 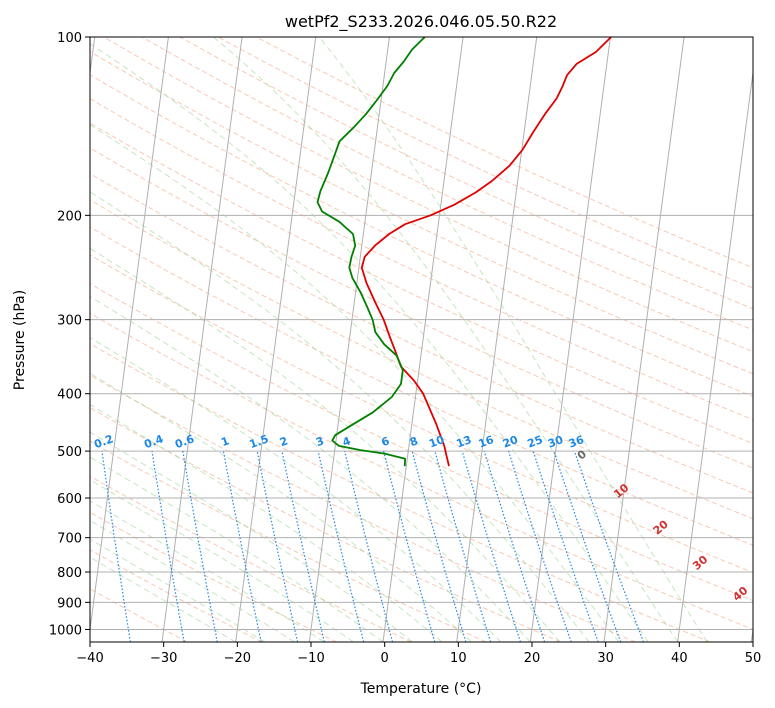 What do you see at coordinates (486, 442) in the screenshot?
I see `mixing-ratio-label: 16` at bounding box center [486, 442].